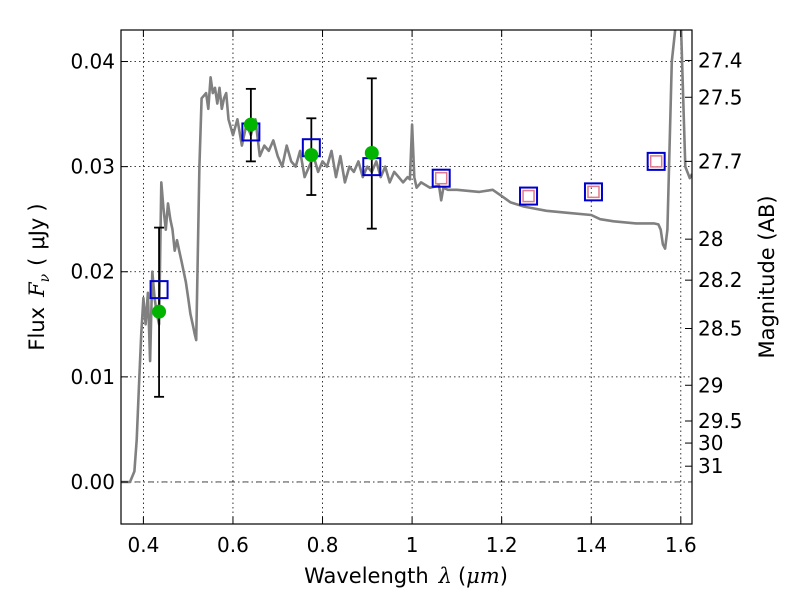 The image size is (800, 600). I want to click on y-axis-label: FluxFν(μJy), so click(39, 276).